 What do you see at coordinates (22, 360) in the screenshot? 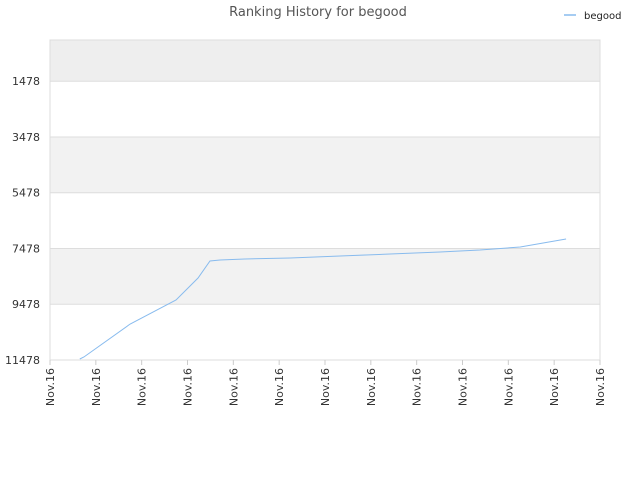
I see `y-tick-label: 11478` at bounding box center [22, 360].